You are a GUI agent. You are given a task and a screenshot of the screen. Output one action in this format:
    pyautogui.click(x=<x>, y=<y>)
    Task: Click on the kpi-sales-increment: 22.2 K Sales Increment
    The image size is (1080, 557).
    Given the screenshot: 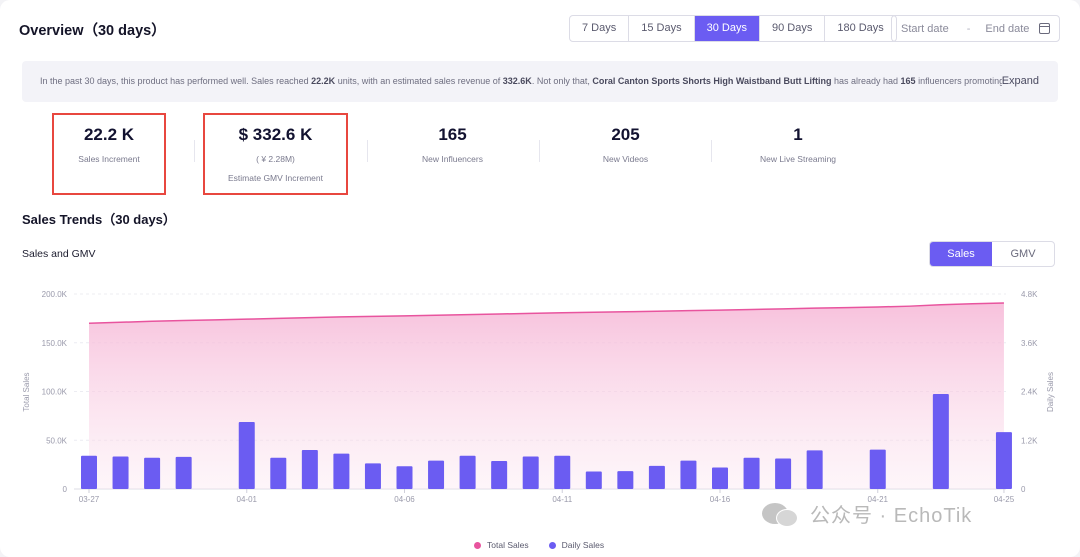 What is the action you would take?
    pyautogui.click(x=109, y=154)
    